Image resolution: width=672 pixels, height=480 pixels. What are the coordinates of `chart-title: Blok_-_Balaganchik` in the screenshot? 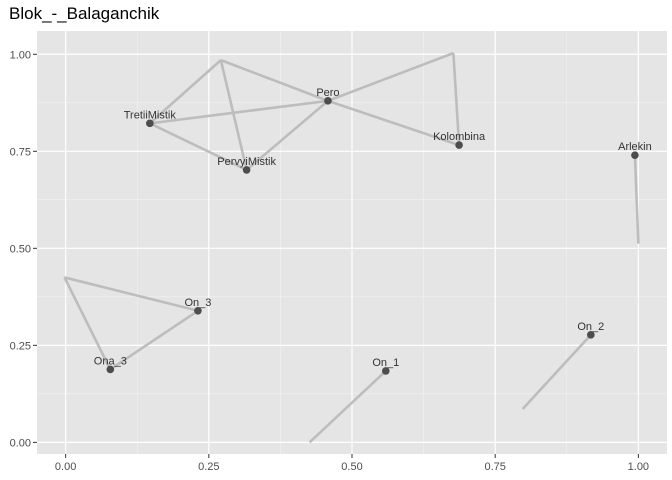 It's located at (84, 13).